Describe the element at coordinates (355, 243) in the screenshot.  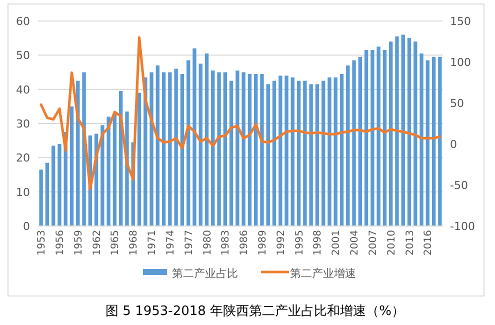
I see `x-tick-label: 2004` at that location.